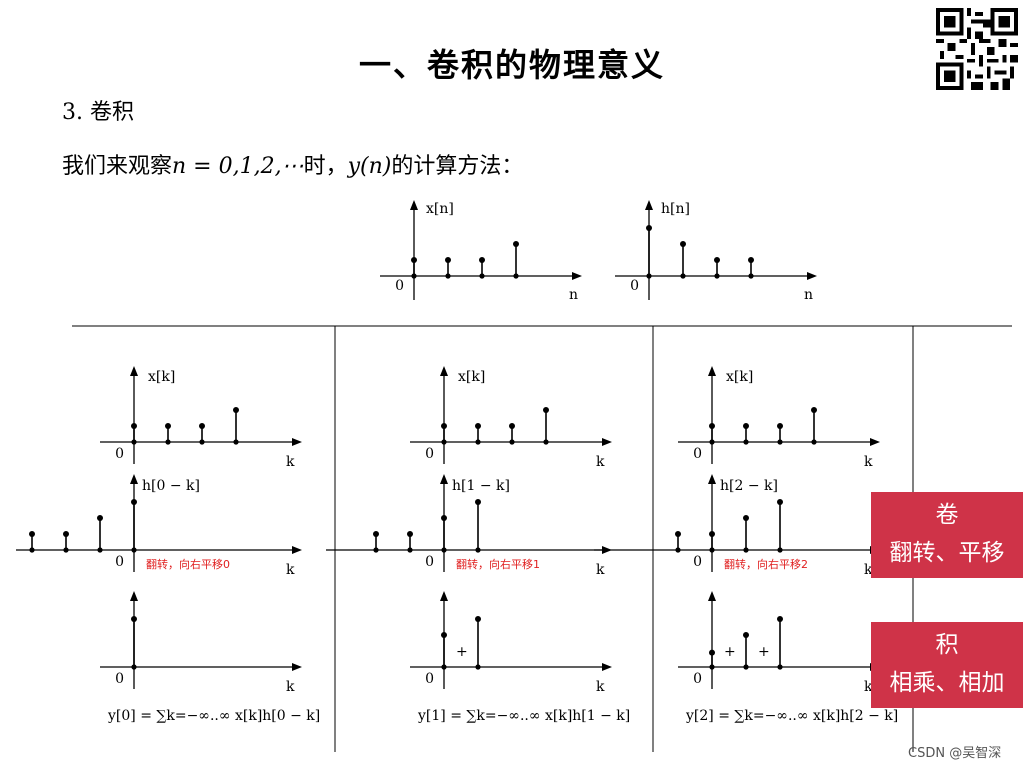  Describe the element at coordinates (546, 410) in the screenshot. I see `col1-x-stem-3-dot` at that location.